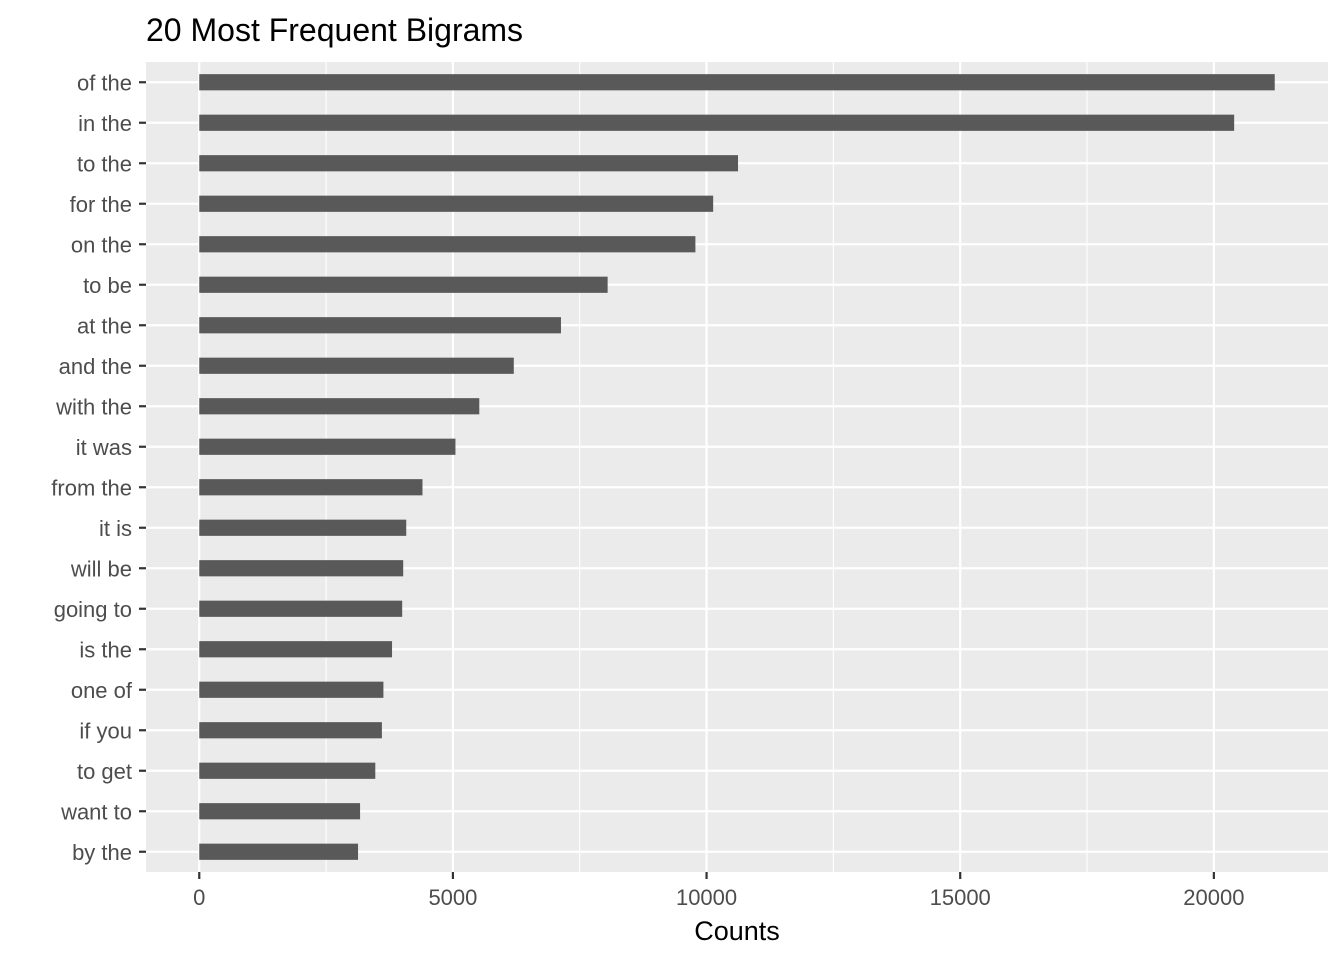 The width and height of the screenshot is (1344, 960). Describe the element at coordinates (115, 528) in the screenshot. I see `y-tick-label: it is` at that location.